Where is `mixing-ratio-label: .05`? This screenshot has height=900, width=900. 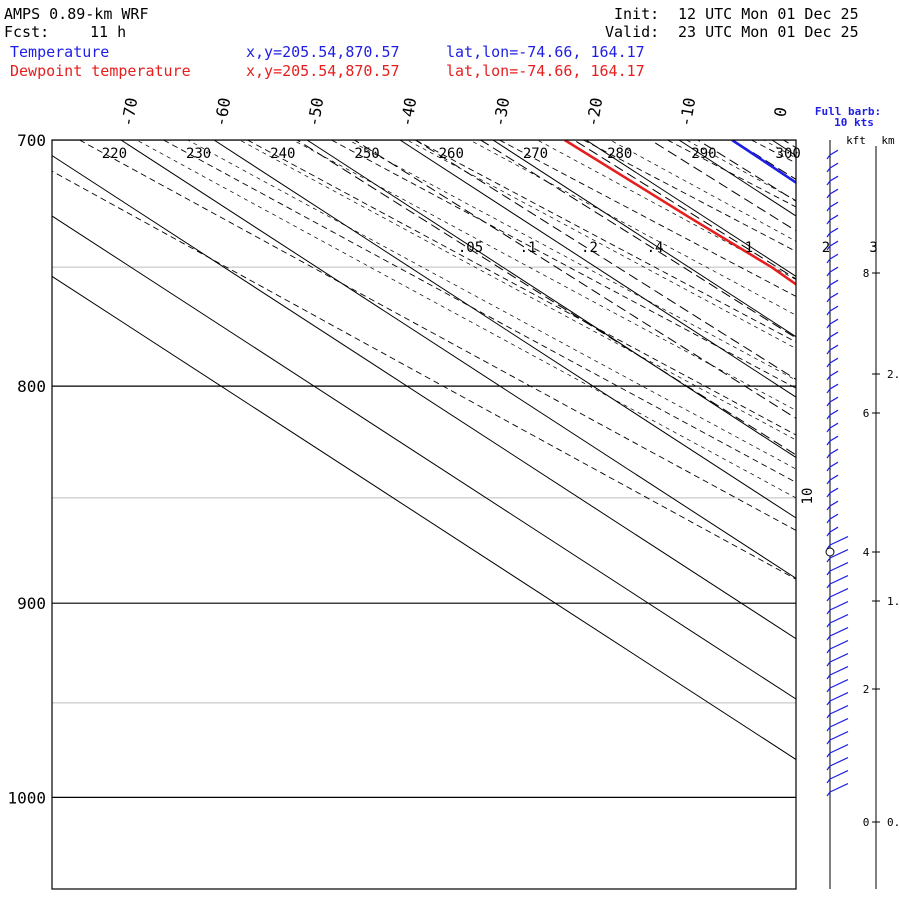
mixing-ratio-label: .05 is located at coordinates (470, 248).